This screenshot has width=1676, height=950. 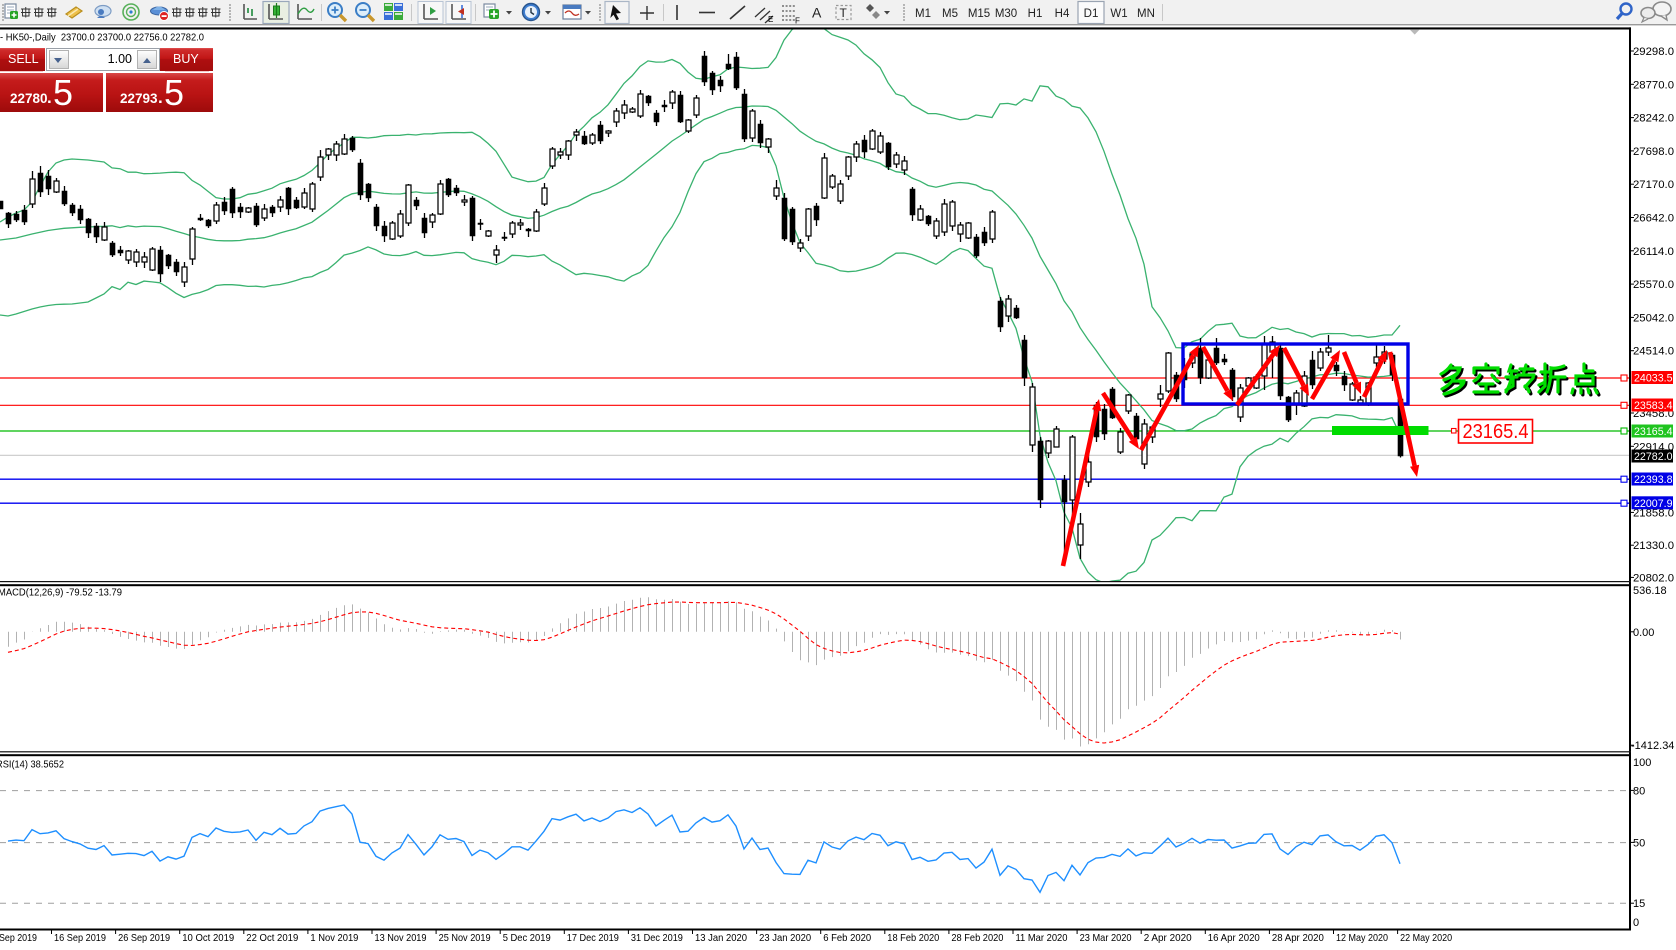 What do you see at coordinates (1653, 546) in the screenshot?
I see `svg-text: 21330.0` at bounding box center [1653, 546].